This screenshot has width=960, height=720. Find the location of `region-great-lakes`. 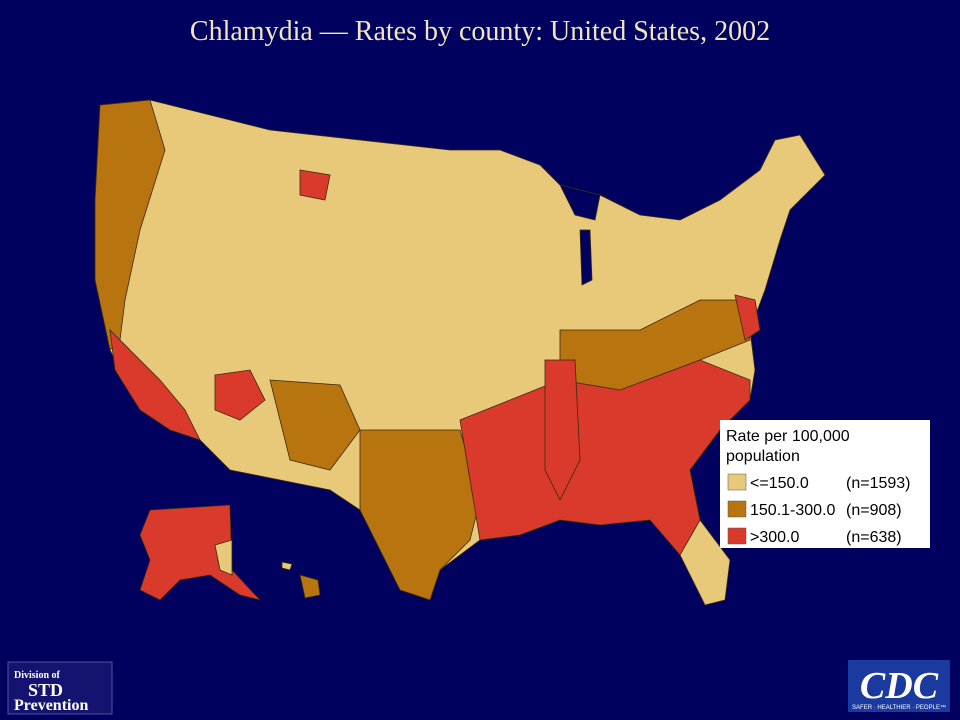

region-great-lakes is located at coordinates (580, 202).